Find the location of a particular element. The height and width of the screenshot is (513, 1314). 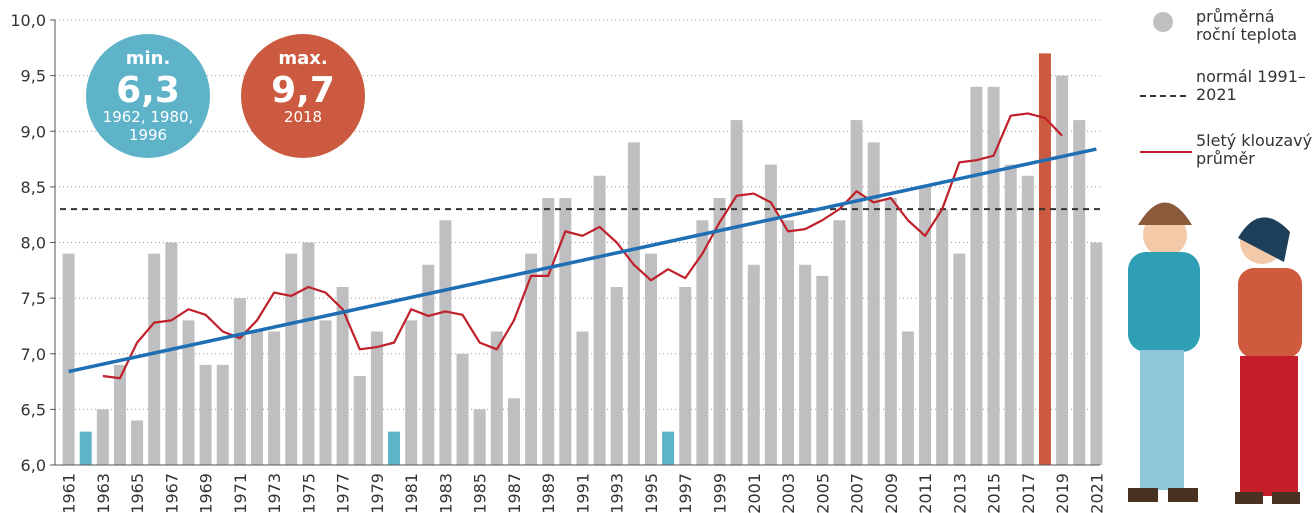

y-tick-label: 8,5 is located at coordinates (33, 187).